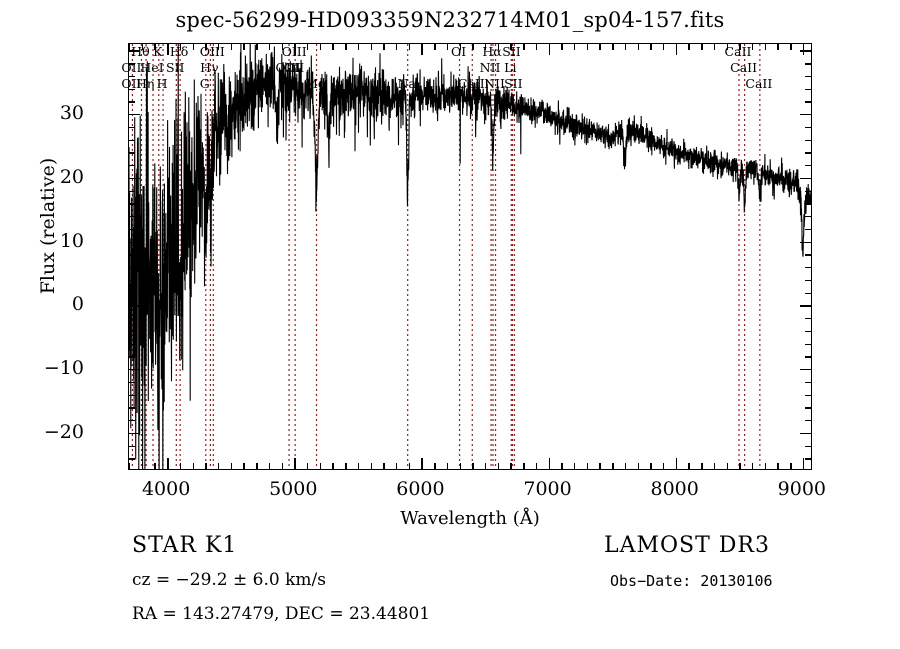  Describe the element at coordinates (48, 226) in the screenshot. I see `y-axis-title: Flux (relative)` at that location.